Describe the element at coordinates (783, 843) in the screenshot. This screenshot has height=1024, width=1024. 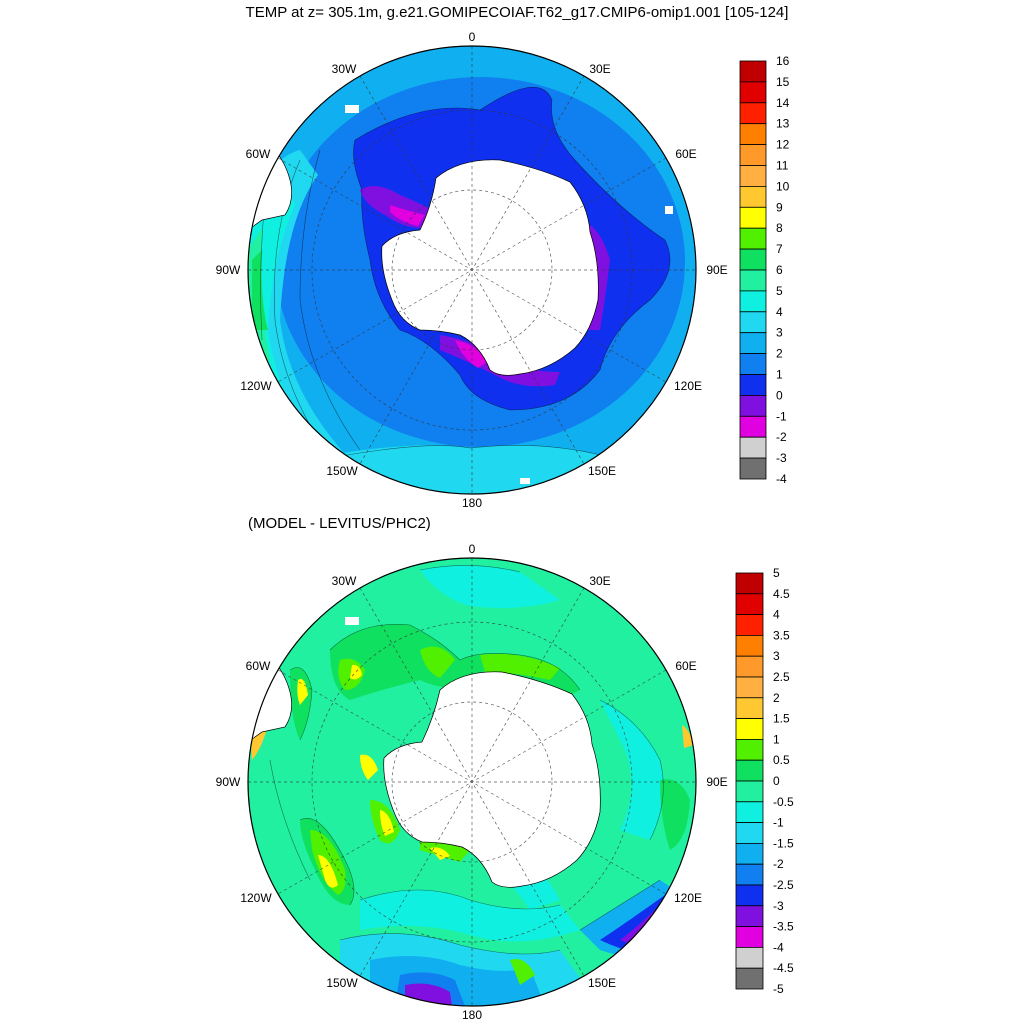
I see `bottom-colorbar-label: -1.5` at that location.